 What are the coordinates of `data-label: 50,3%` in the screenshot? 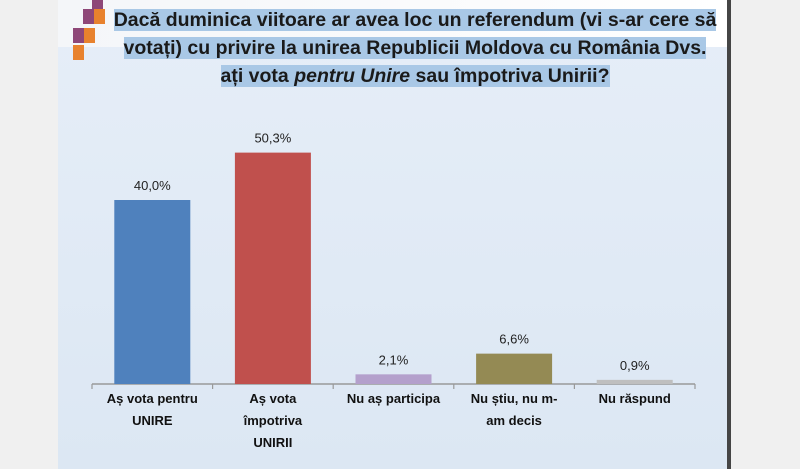 It's located at (272, 138).